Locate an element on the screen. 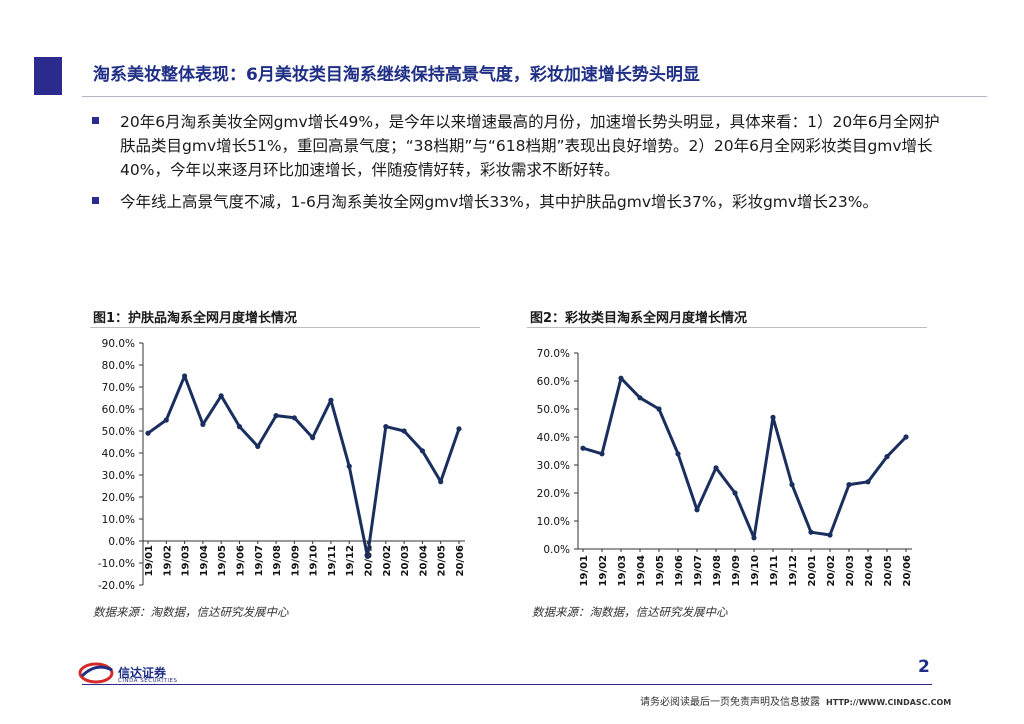  page-title: 淘系美妆整体表现：6月美妆类目淘系继续保持高景气度，彩妆加速增长势头明显 is located at coordinates (396, 75).